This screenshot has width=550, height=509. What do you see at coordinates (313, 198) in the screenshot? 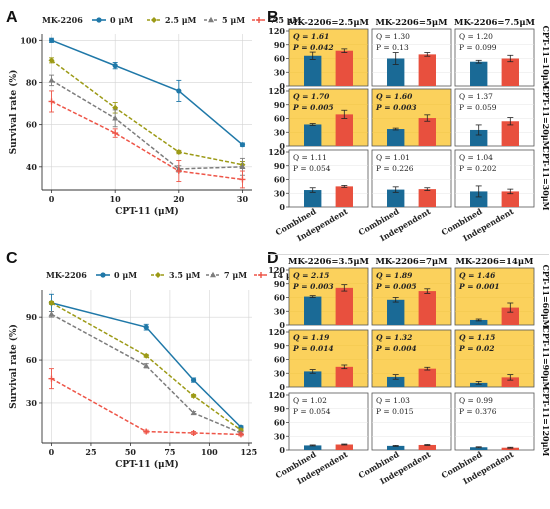
I see `panel-b-cell-2-0-bar-combined` at bounding box center [313, 198].